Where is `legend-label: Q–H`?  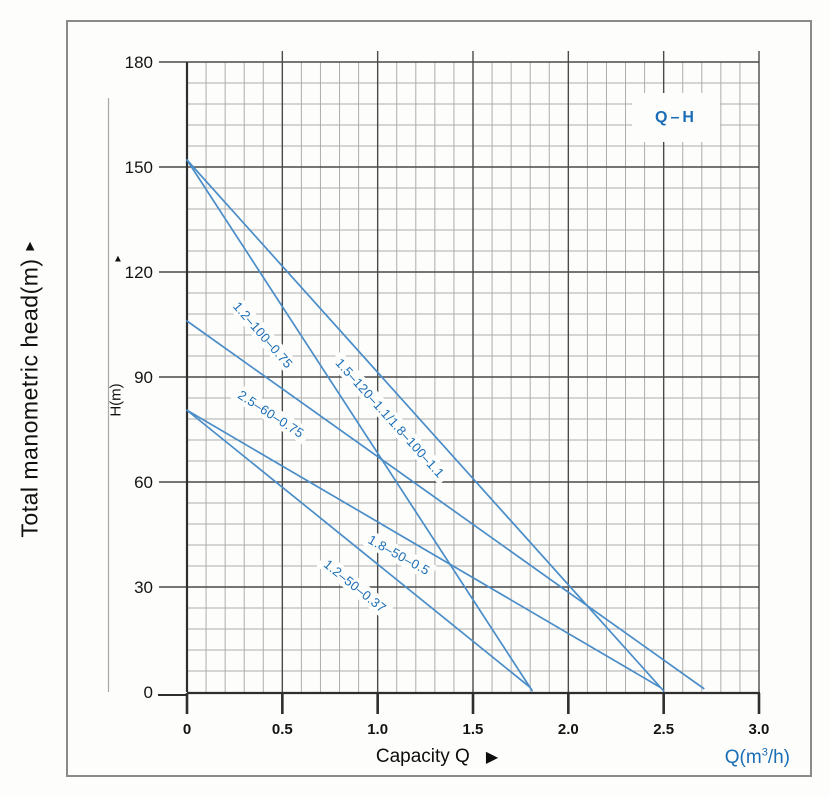 legend-label: Q–H is located at coordinates (676, 117).